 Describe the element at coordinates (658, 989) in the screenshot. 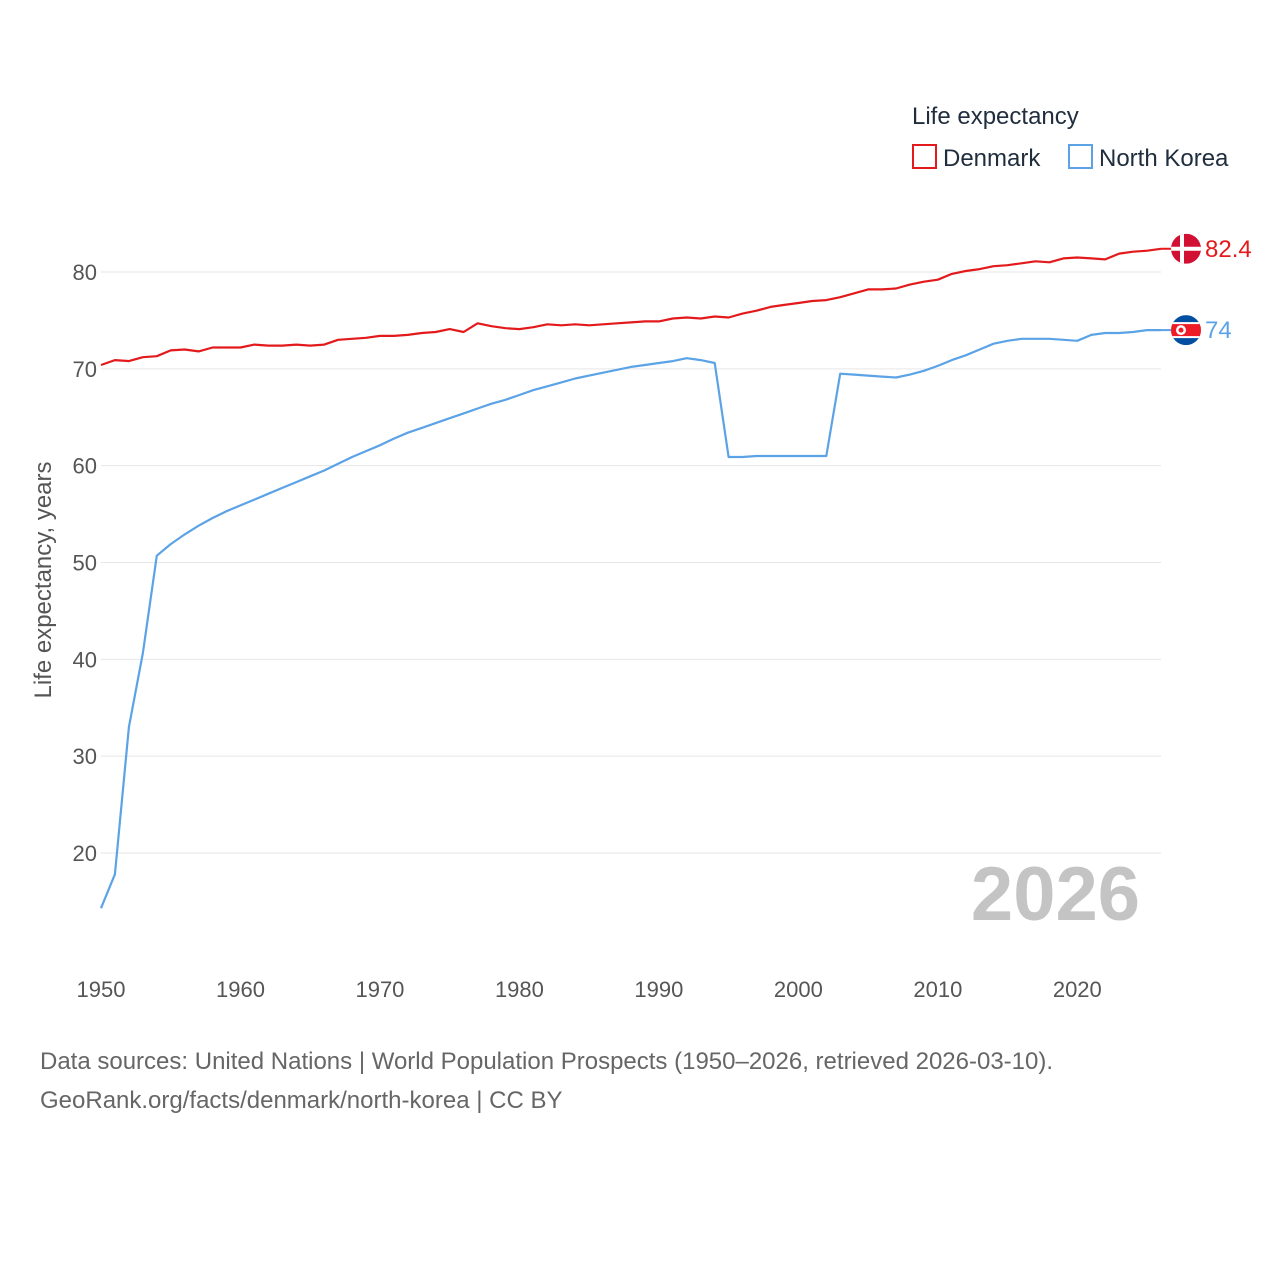

I see `x-tick-label-1990: 1990` at that location.